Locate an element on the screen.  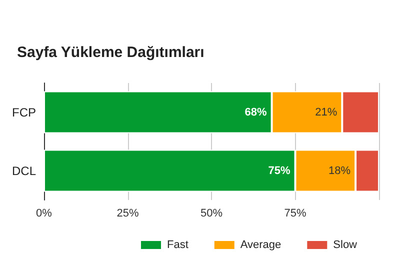
data-label: 68% is located at coordinates (256, 112).